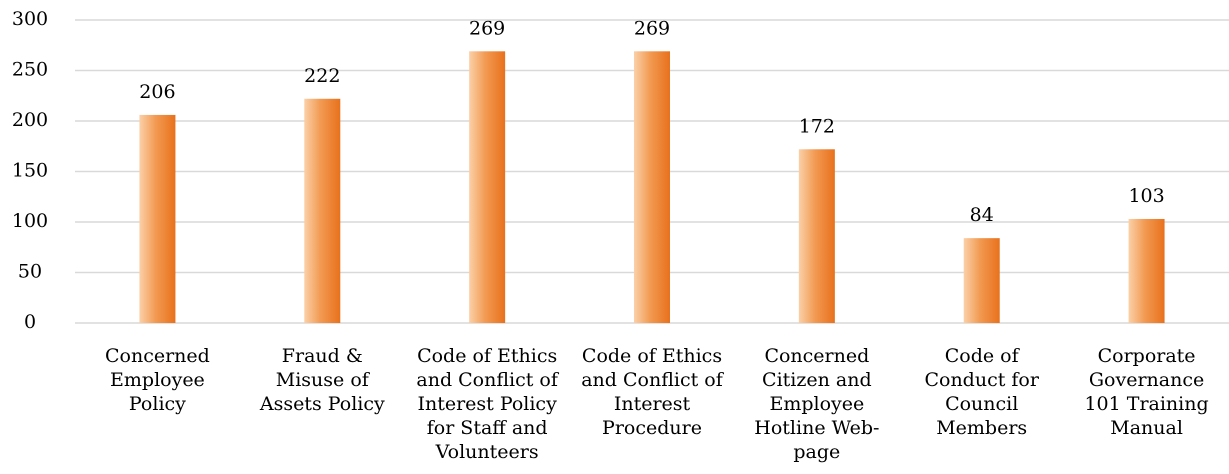 Image resolution: width=1229 pixels, height=474 pixels. Describe the element at coordinates (816, 428) in the screenshot. I see `x-tick-label-line: Hotline Web-` at that location.